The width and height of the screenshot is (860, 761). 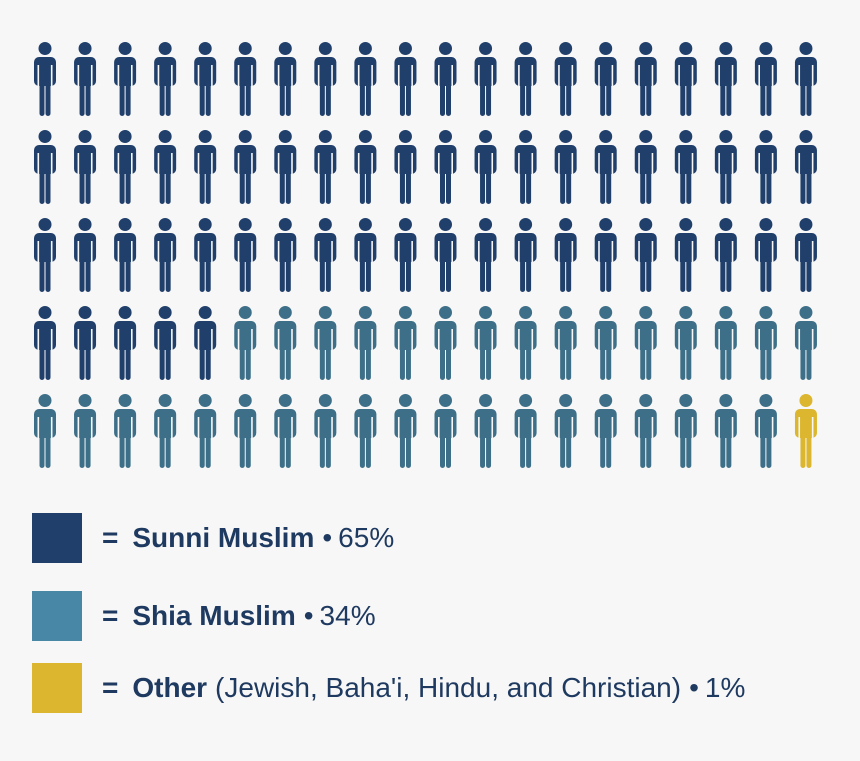 What do you see at coordinates (347, 615) in the screenshot?
I see `legend-percent-shia: 34%` at bounding box center [347, 615].